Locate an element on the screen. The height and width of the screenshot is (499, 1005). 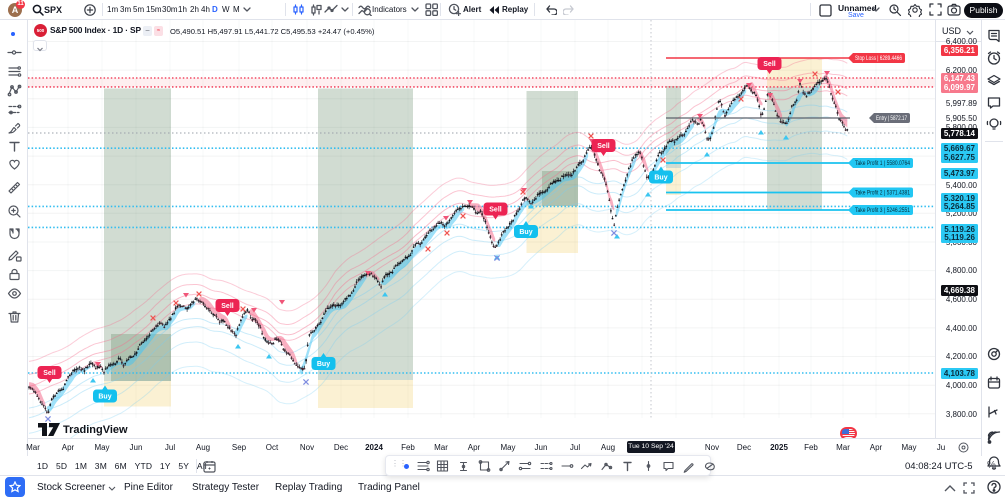
svg-text: Entry | 5872.17 is located at coordinates (891, 118).